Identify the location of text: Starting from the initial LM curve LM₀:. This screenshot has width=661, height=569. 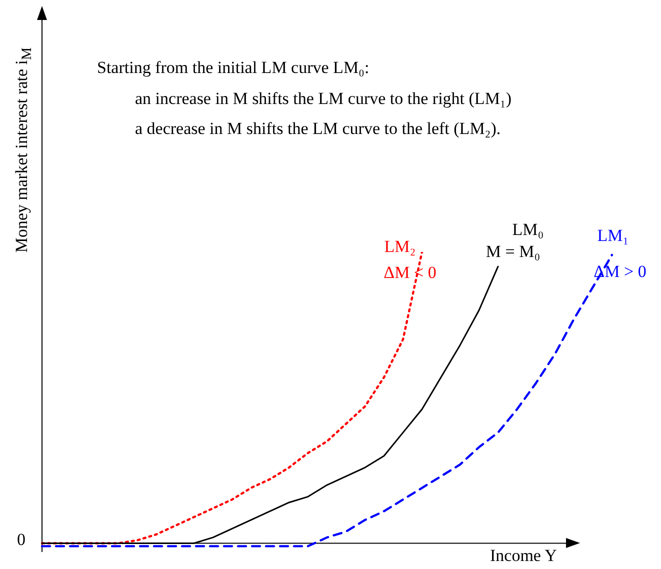
(233, 68).